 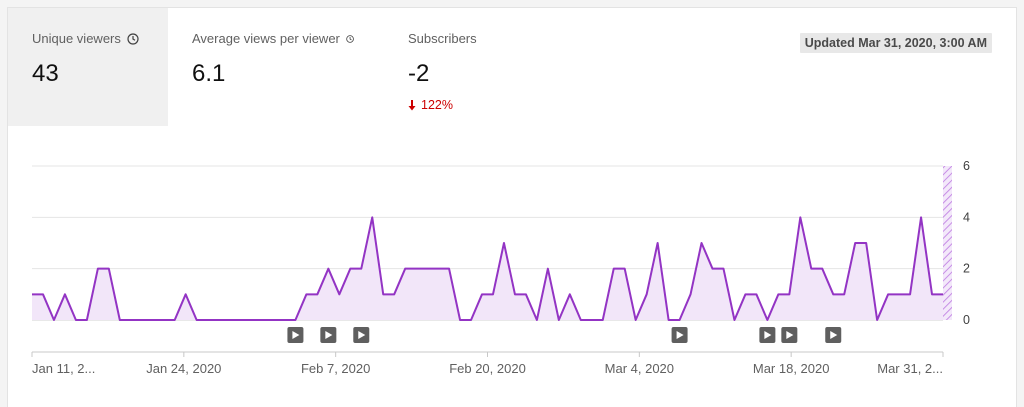 I want to click on metric-change-value: 122%, so click(x=437, y=105).